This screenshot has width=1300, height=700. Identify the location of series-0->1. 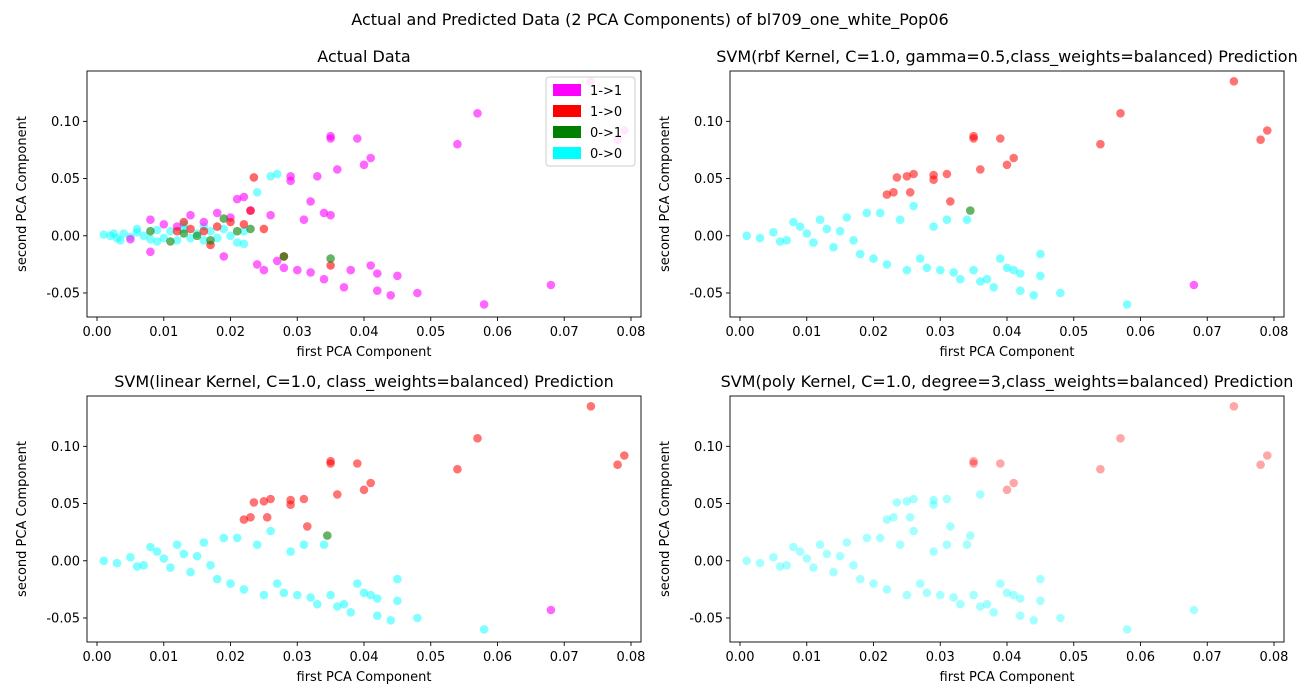
(327, 535).